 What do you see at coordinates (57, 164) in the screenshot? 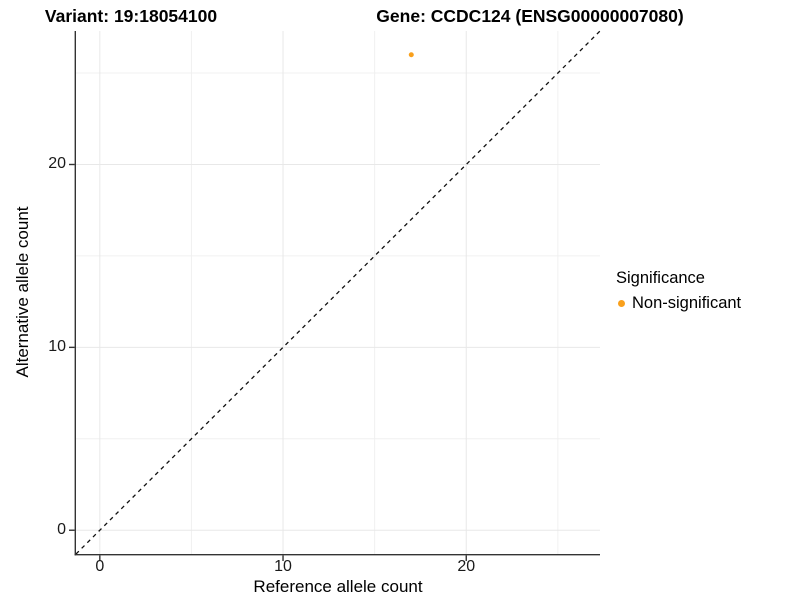
I see `y-tick-label: 20` at bounding box center [57, 164].